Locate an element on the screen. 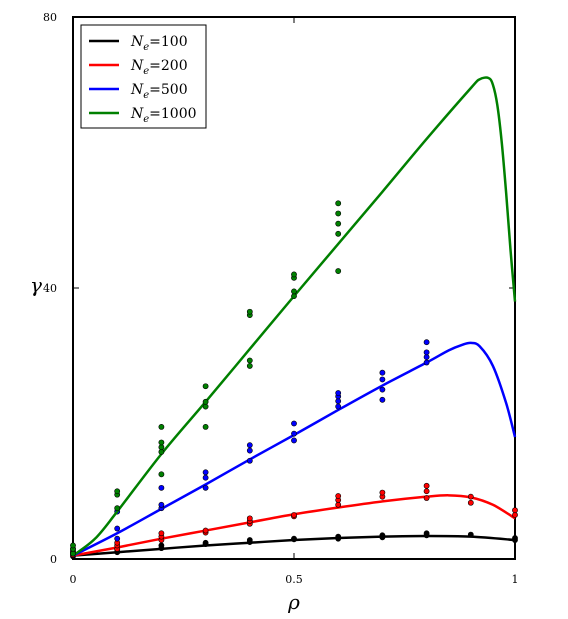  legend-box is located at coordinates (143, 76).